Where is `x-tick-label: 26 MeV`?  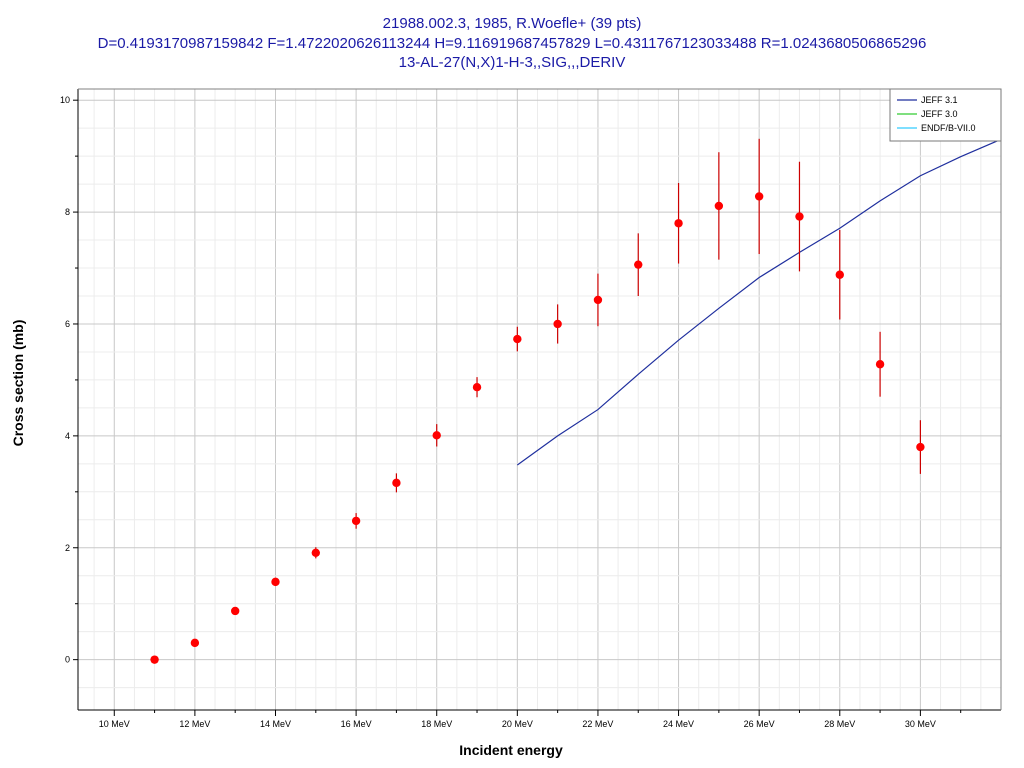 x-tick-label: 26 MeV is located at coordinates (759, 724).